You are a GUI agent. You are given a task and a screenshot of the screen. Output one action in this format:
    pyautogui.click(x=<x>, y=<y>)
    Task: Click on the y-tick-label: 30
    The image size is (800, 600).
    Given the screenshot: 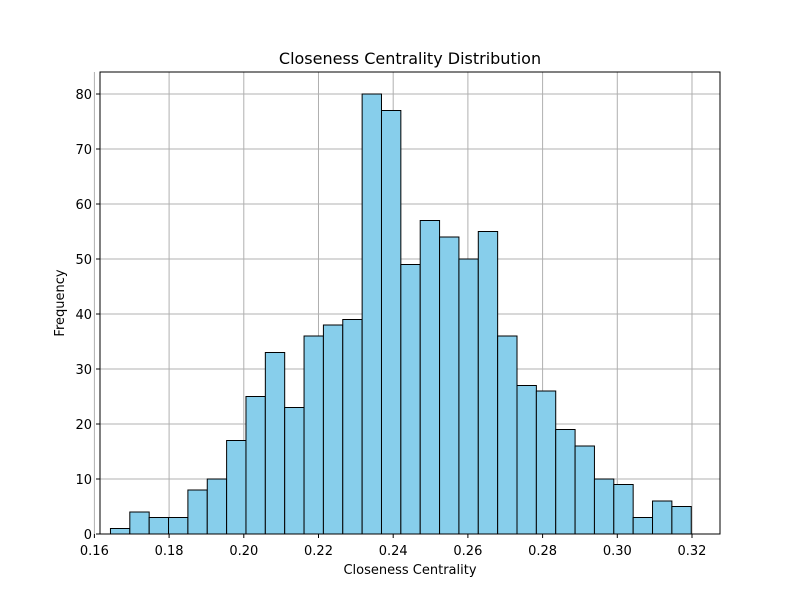 What is the action you would take?
    pyautogui.click(x=83, y=370)
    